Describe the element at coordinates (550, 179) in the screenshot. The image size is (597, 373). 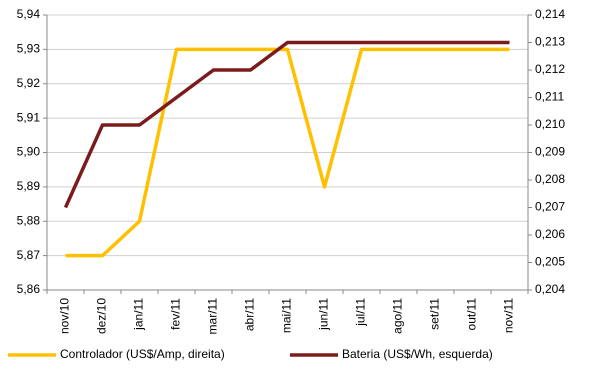
I see `y2-tick-label: 0,208` at that location.